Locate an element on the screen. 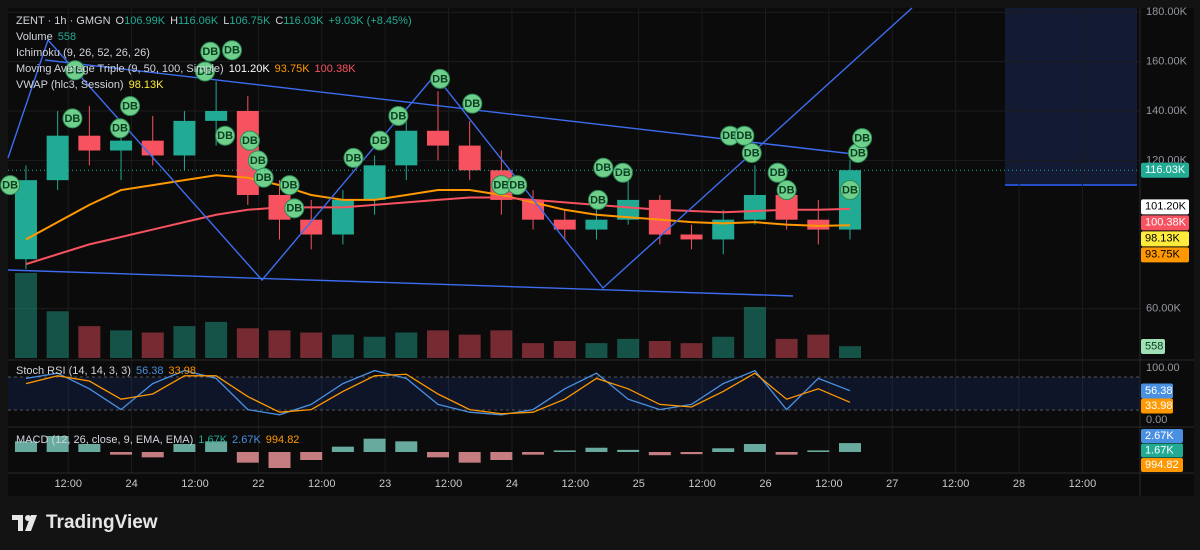 Image resolution: width=1200 pixels, height=550 pixels. y-tick-label: 60.00K is located at coordinates (1164, 309).